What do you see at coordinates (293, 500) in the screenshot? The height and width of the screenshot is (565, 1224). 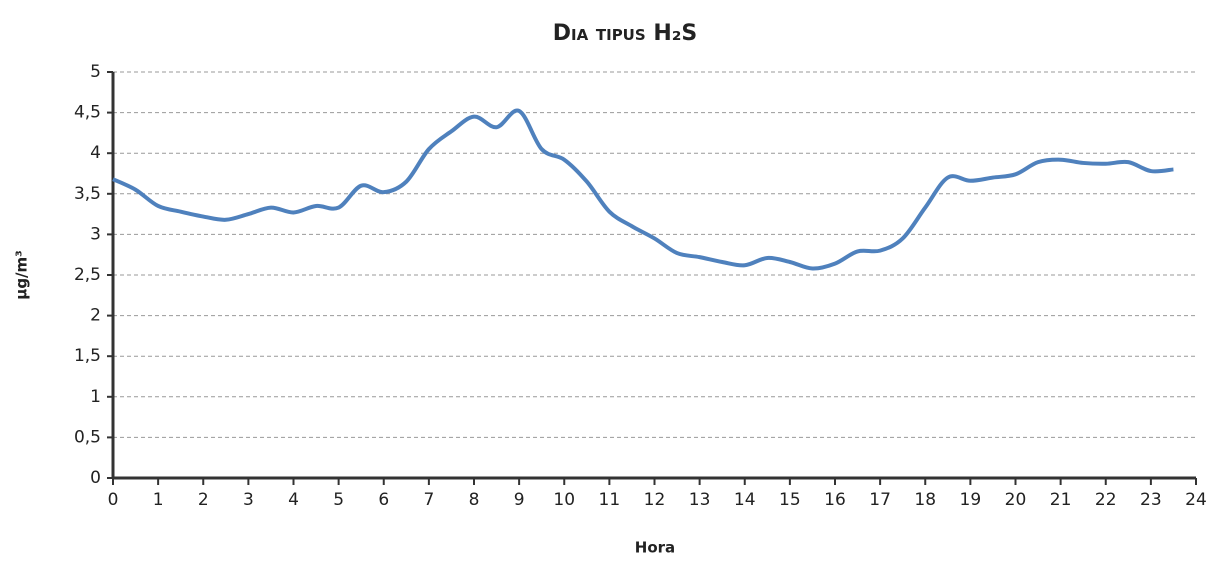 I see `x-tick-label: 4` at bounding box center [293, 500].